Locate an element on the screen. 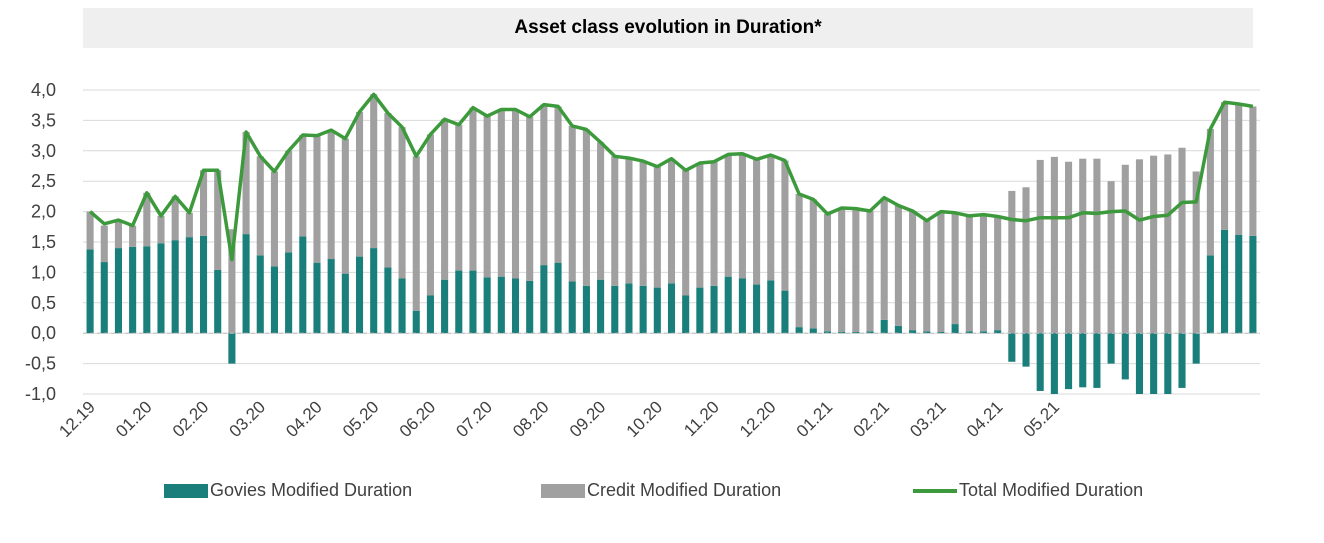 The height and width of the screenshot is (543, 1324). y-tick-label: 2,5 is located at coordinates (43, 181).